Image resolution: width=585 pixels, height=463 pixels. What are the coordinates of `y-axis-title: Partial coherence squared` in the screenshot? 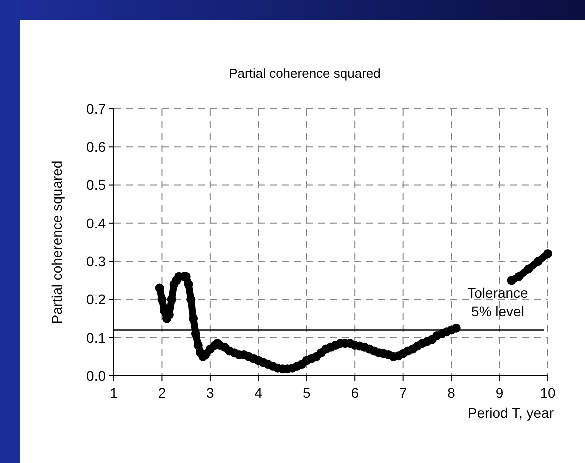 It's located at (57, 242).